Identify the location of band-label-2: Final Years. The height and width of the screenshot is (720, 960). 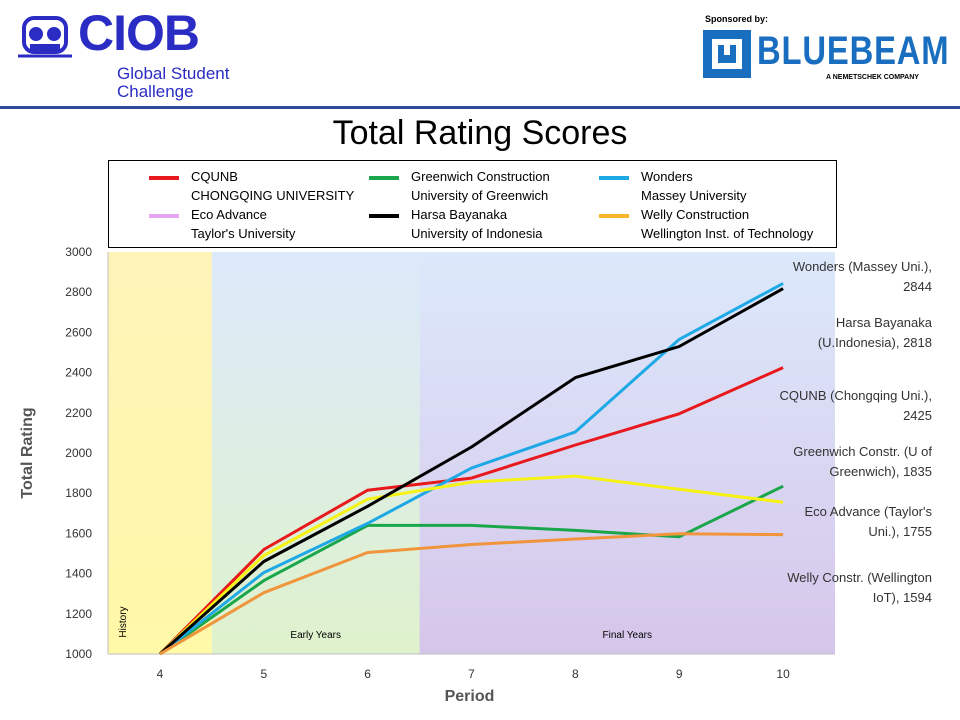
(627, 635).